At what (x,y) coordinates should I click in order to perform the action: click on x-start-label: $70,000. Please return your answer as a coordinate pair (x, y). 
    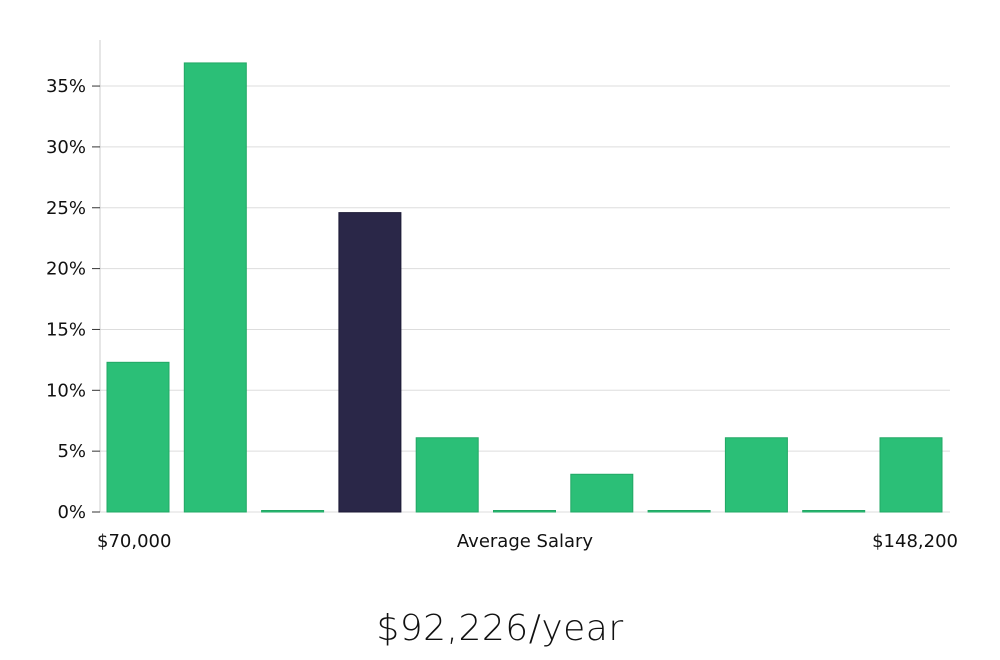
    Looking at the image, I should click on (134, 541).